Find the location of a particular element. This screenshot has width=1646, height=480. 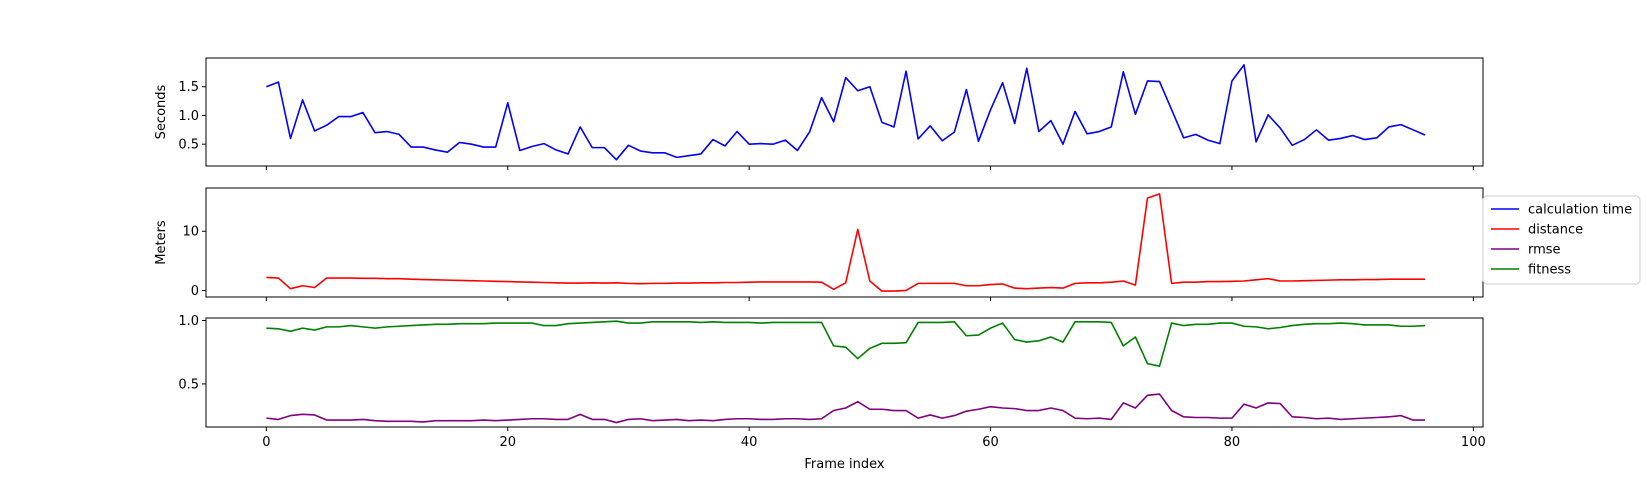

y-tick-label: 0 is located at coordinates (195, 291).